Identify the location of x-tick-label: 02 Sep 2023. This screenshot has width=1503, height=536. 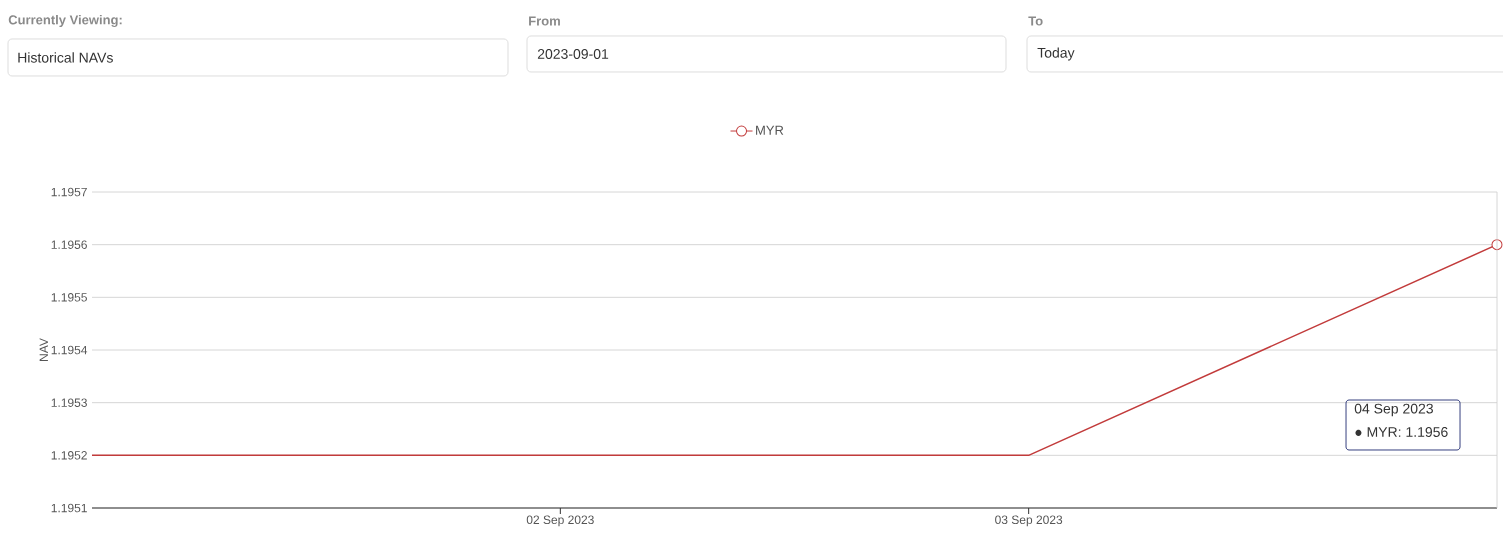
(560, 521).